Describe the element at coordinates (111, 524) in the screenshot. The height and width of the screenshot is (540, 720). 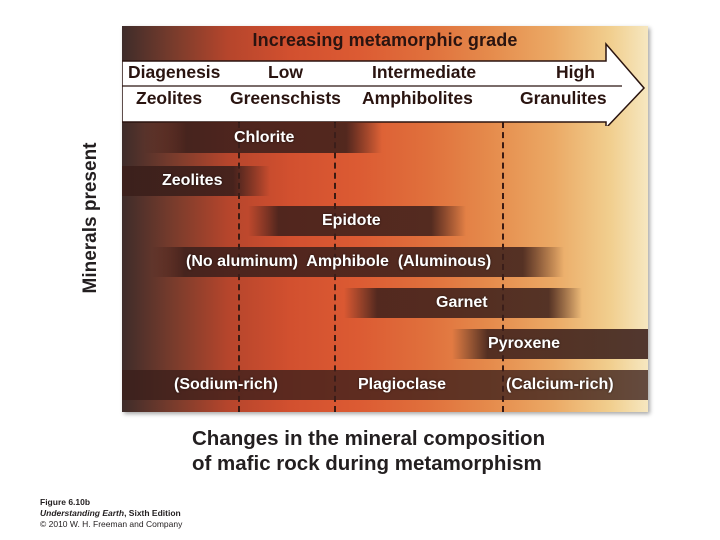
I see `credit-copyright: © 2010 W. H. Freeman and Company` at that location.